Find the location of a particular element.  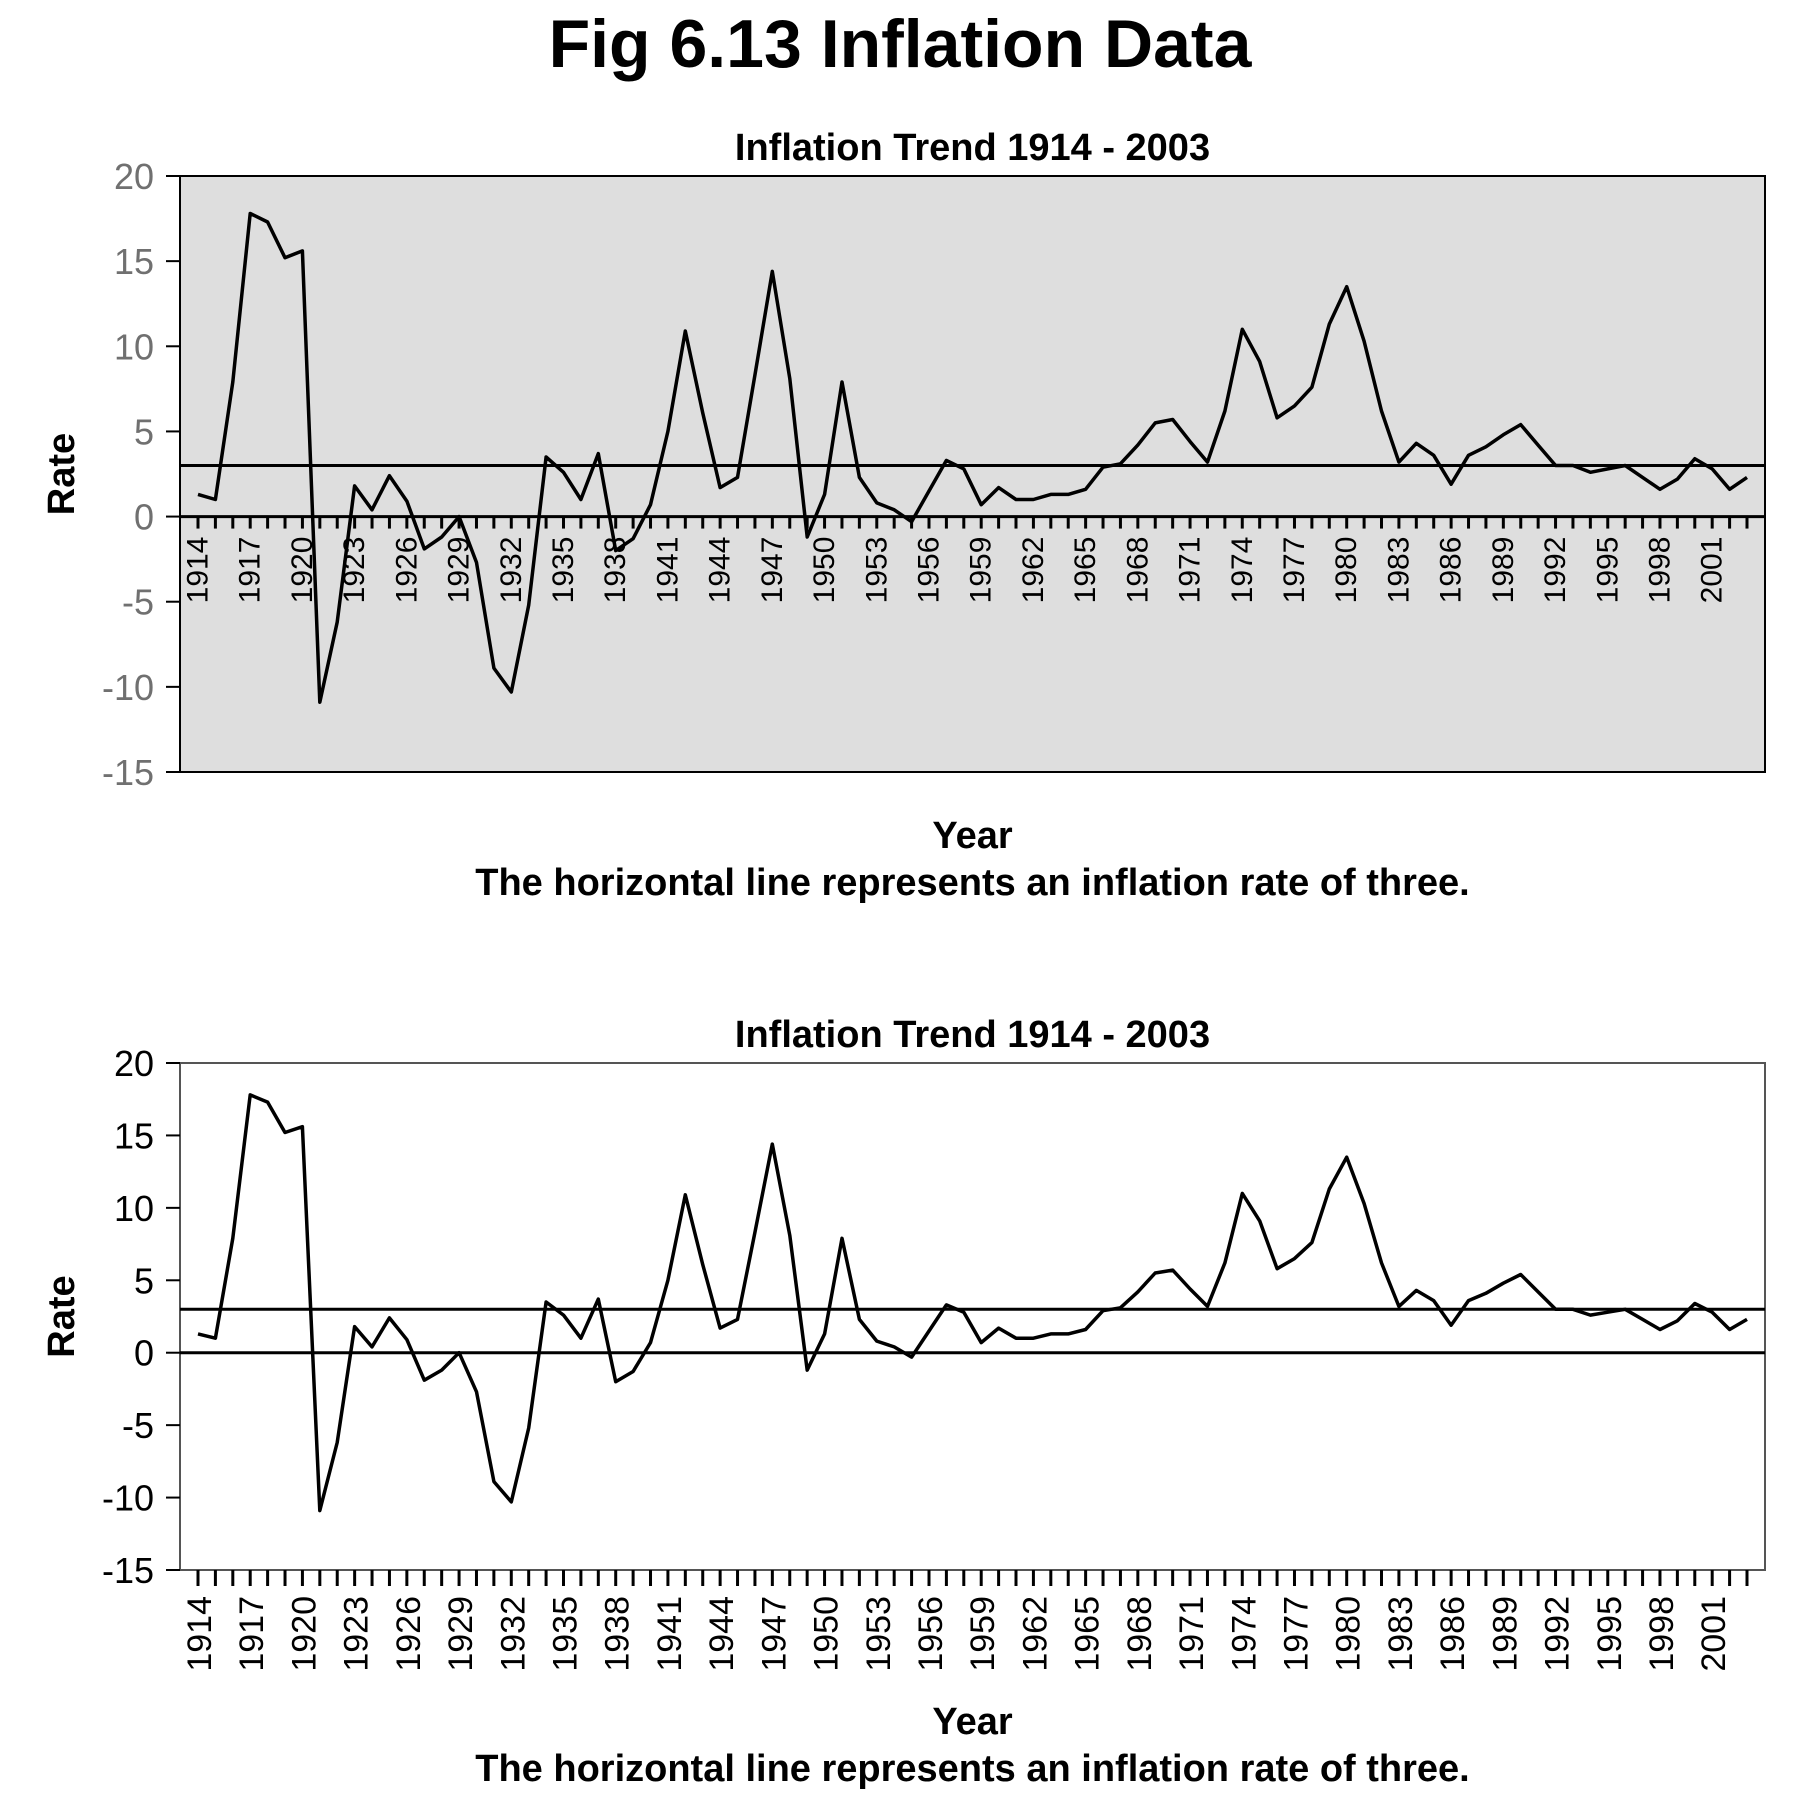

x-tick-label: 1923 is located at coordinates (357, 1634).